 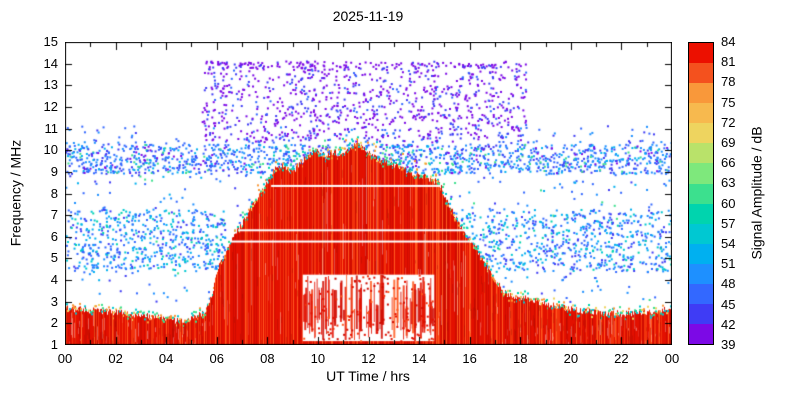 I want to click on colorbar-tick-label: 39, so click(x=728, y=344).